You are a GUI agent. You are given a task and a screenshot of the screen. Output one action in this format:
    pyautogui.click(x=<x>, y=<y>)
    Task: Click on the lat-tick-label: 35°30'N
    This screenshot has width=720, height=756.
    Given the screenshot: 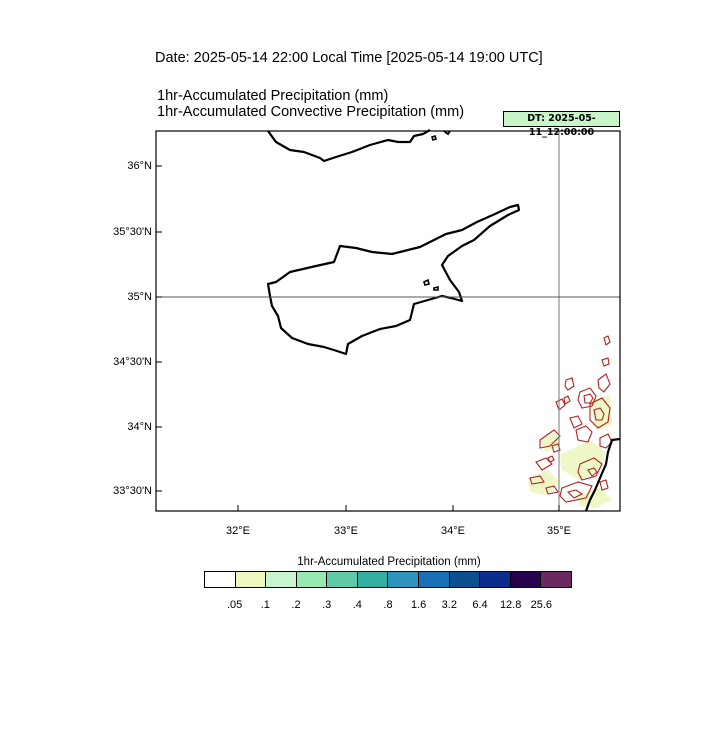 What is the action you would take?
    pyautogui.click(x=132, y=232)
    